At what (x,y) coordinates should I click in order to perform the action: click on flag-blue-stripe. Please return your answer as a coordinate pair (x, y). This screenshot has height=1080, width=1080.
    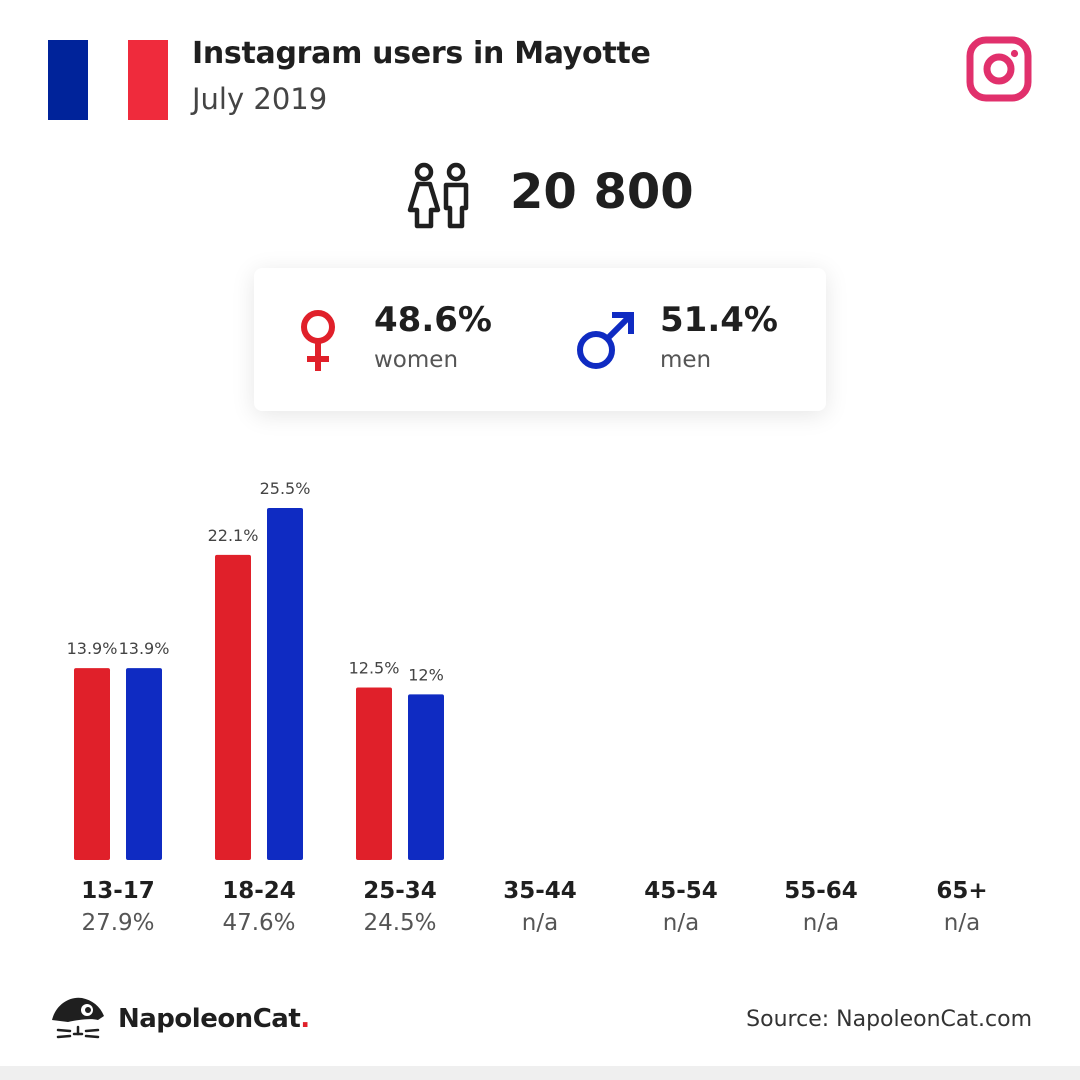
    Looking at the image, I should click on (68, 80).